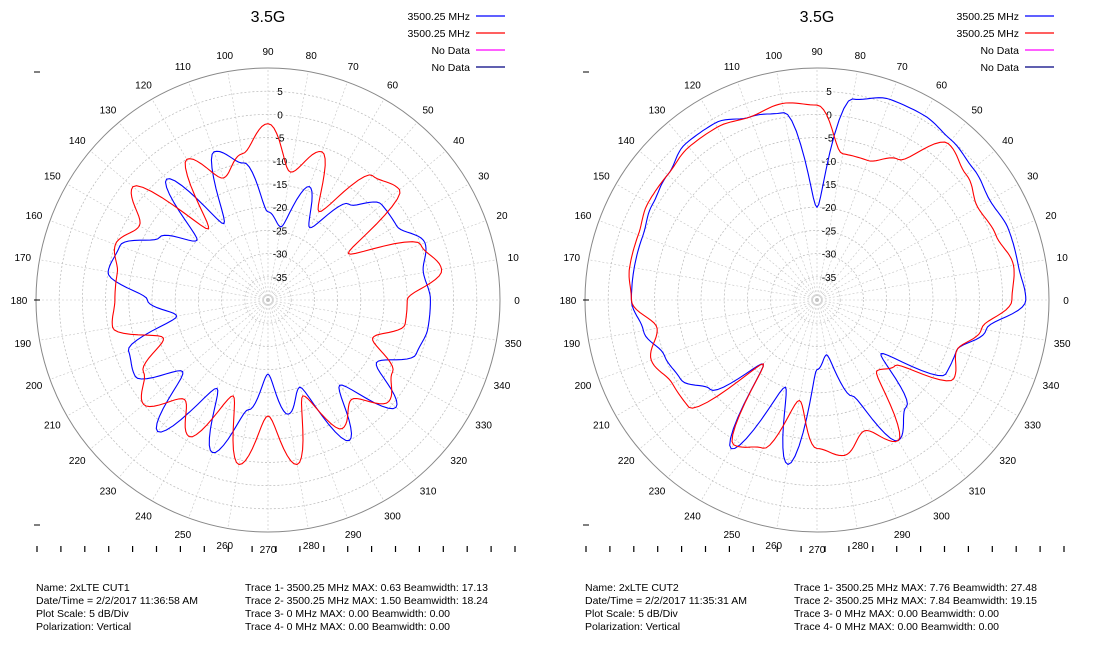  I want to click on radial-tick-label: 5, so click(829, 92).